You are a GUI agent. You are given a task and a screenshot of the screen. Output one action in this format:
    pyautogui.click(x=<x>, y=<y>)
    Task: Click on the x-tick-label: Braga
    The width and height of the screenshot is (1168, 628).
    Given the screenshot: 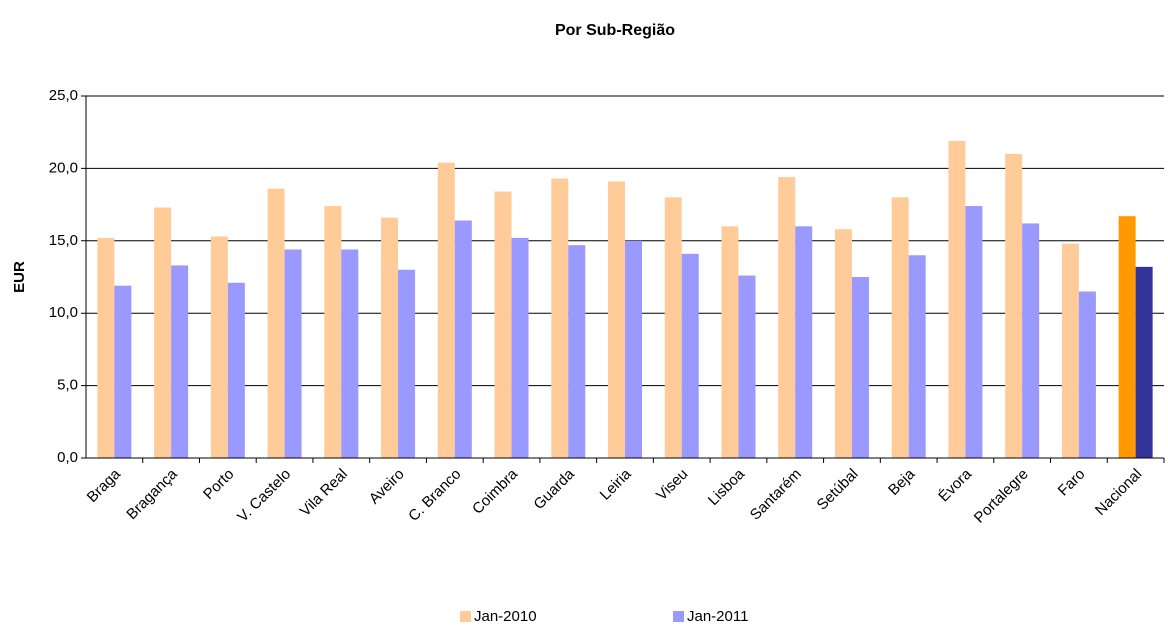 What is the action you would take?
    pyautogui.click(x=104, y=485)
    